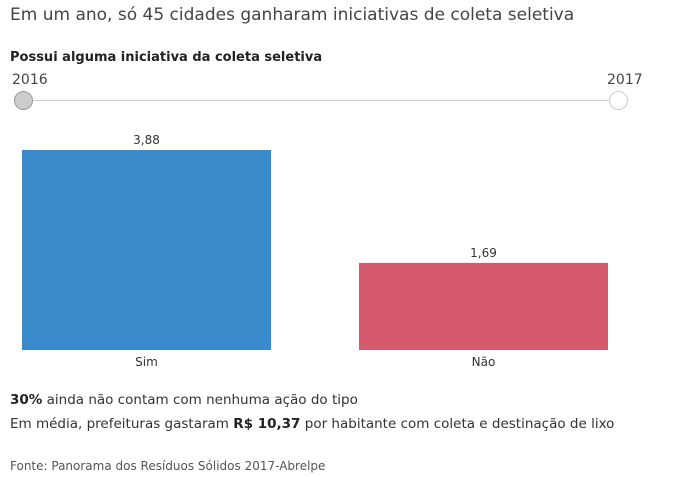 Image resolution: width=691 pixels, height=477 pixels. What do you see at coordinates (321, 100) in the screenshot?
I see `year-slider-track` at bounding box center [321, 100].